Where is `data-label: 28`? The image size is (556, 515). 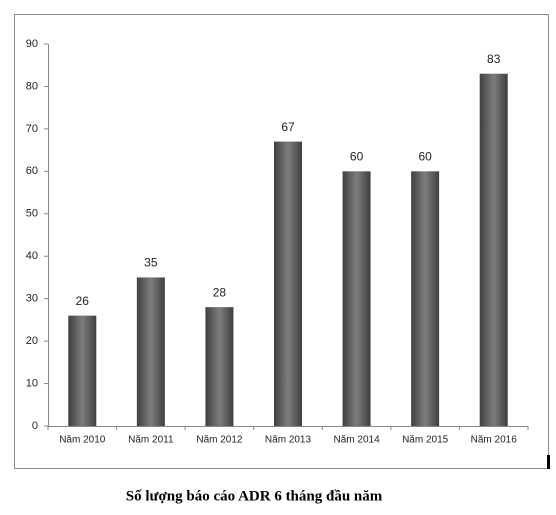
data-label: 28 is located at coordinates (220, 292).